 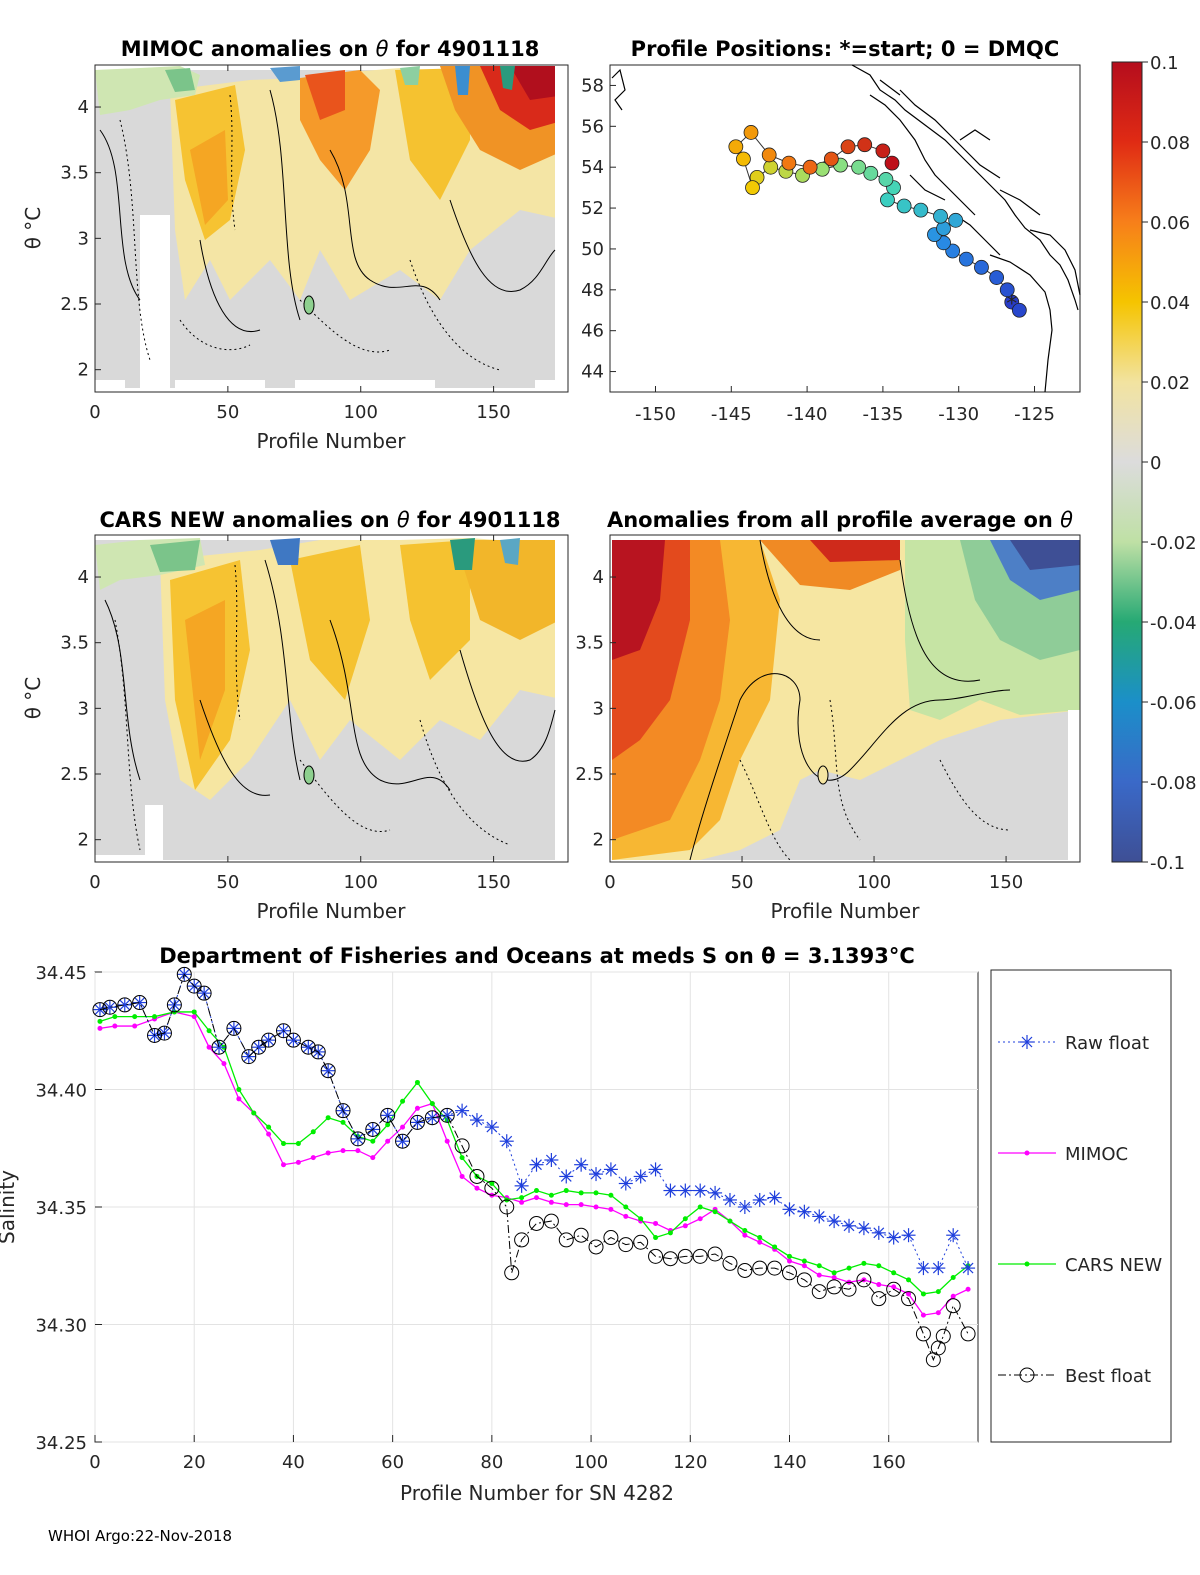 What do you see at coordinates (61, 1443) in the screenshot?
I see `y-tick-label: 34.25` at bounding box center [61, 1443].